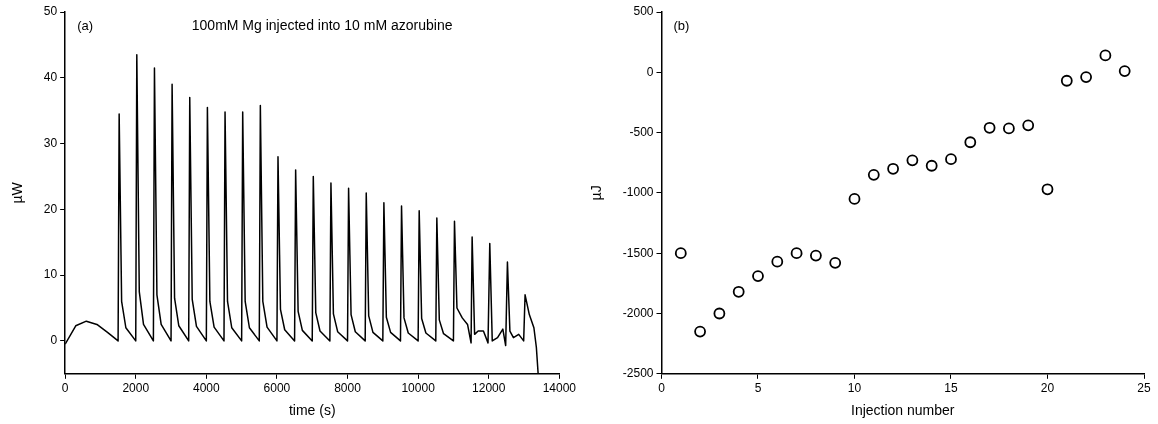 This screenshot has width=1158, height=424. Describe the element at coordinates (85, 25) in the screenshot. I see `annotation: (a)` at that location.